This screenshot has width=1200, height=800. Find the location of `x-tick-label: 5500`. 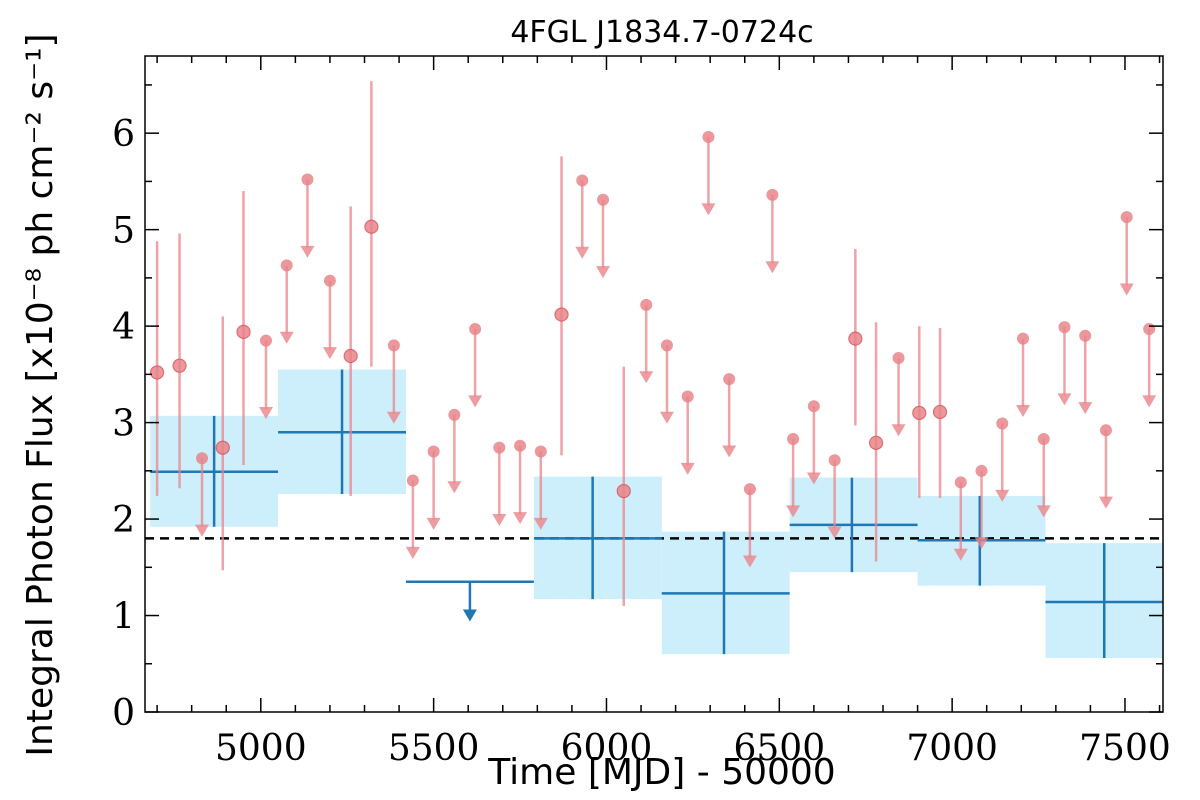

x-tick-label: 5500 is located at coordinates (434, 748).